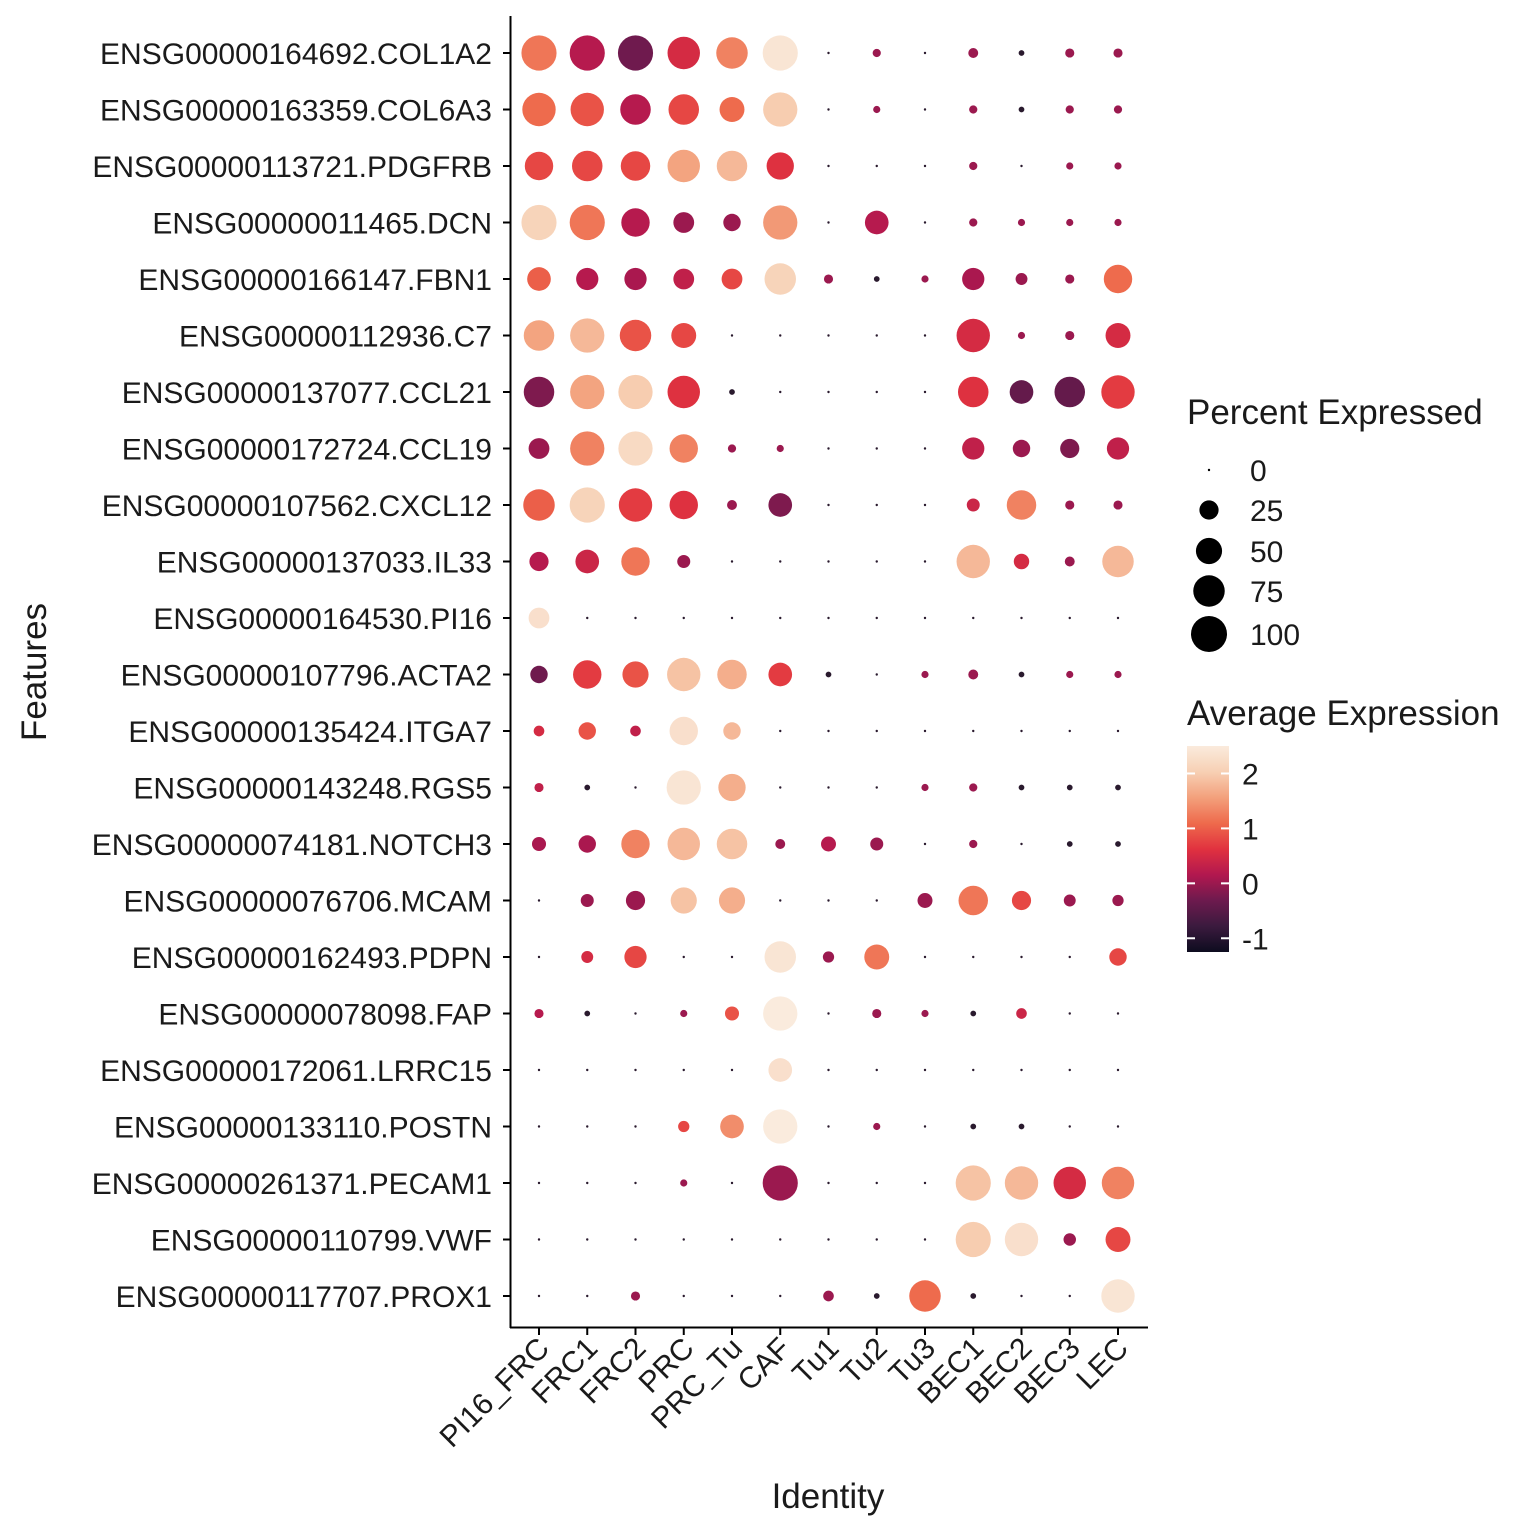 The width and height of the screenshot is (1536, 1536). What do you see at coordinates (296, 54) in the screenshot?
I see `y-tick-label: ENSG00000164692.COL1A2` at bounding box center [296, 54].